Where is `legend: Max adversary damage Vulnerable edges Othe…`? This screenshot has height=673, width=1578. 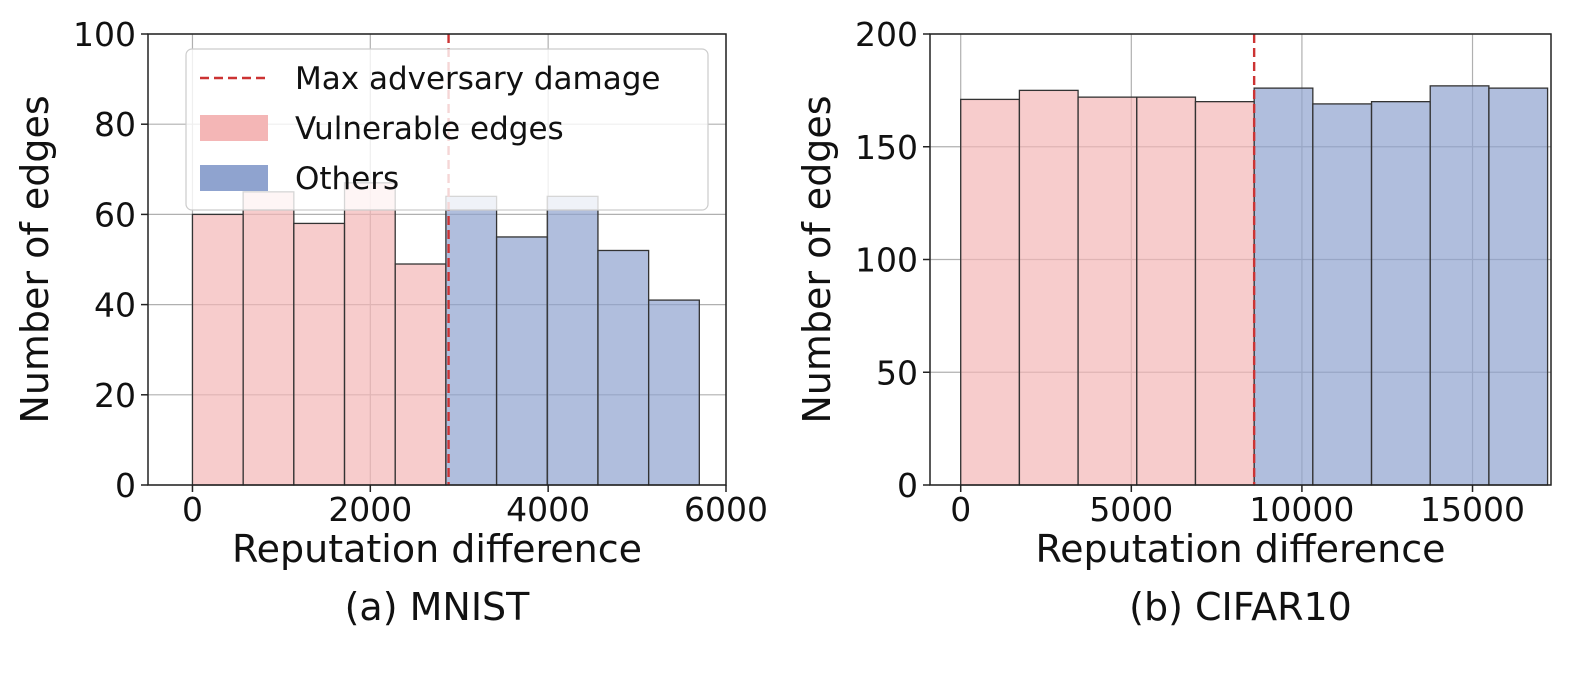 legend: Max adversary damage Vulnerable edges Othe… is located at coordinates (447, 129).